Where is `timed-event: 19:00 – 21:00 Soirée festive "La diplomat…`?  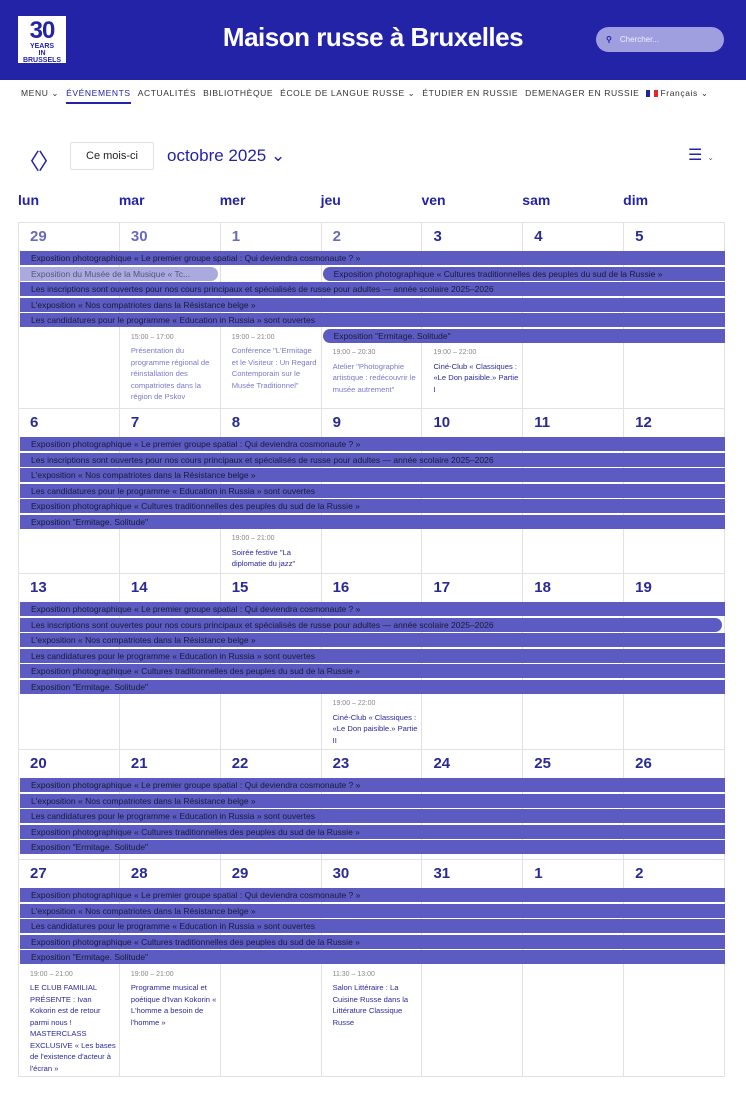
timed-event: 19:00 – 21:00 Soirée festive "La diplomat… is located at coordinates (275, 551).